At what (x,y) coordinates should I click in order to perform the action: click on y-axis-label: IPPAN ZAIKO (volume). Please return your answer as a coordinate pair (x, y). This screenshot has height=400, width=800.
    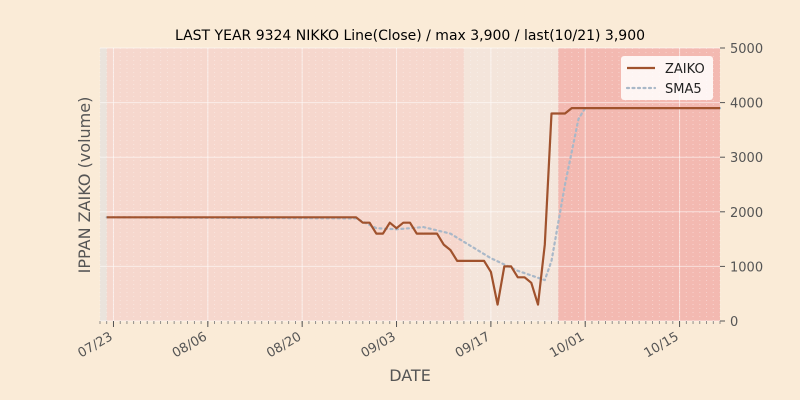
    Looking at the image, I should click on (84, 185).